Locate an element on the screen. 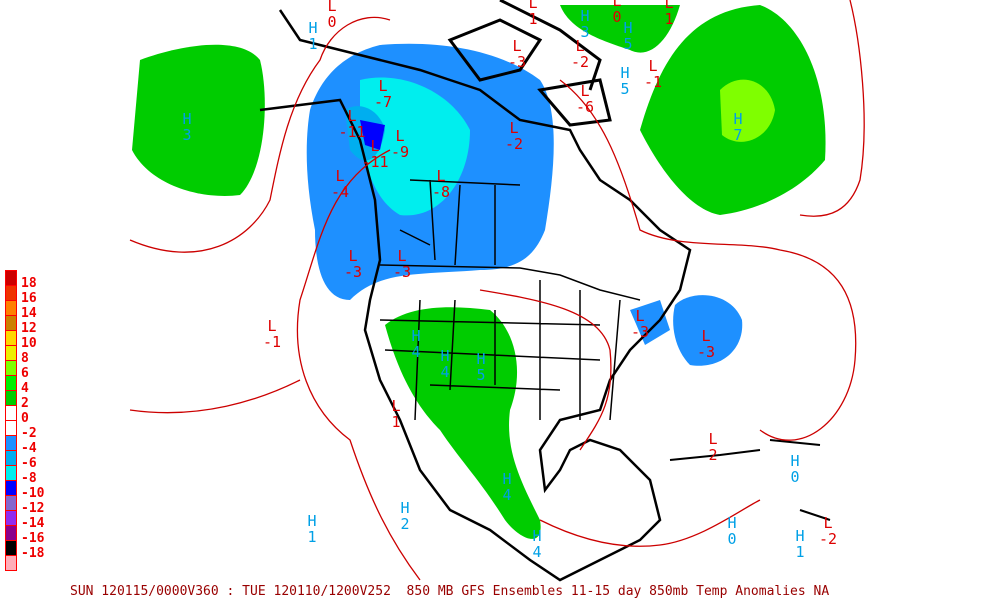 Image resolution: width=1000 pixels, height=600 pixels. lightgreen-core is located at coordinates (747, 110).